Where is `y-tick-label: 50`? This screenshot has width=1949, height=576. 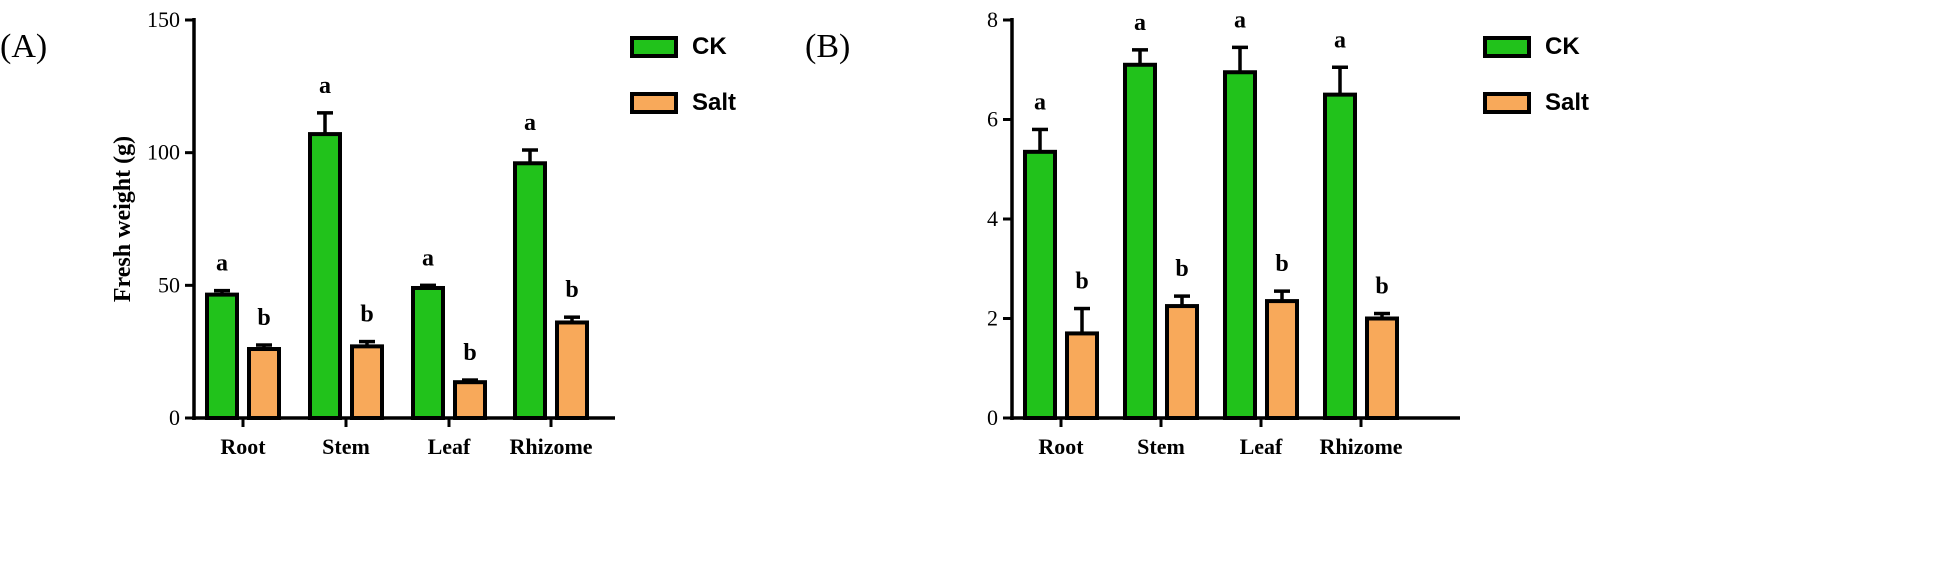
y-tick-label: 50 is located at coordinates (169, 284).